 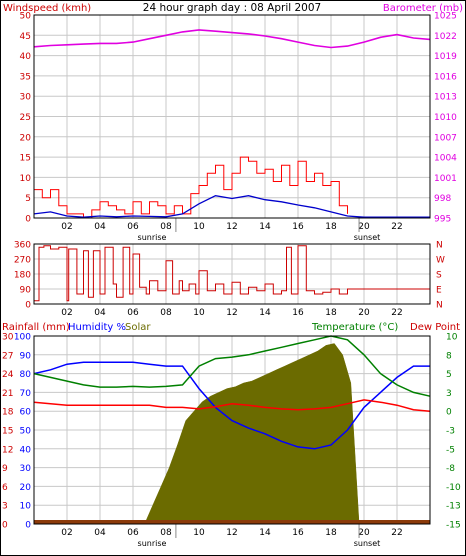 What do you see at coordinates (25, 77) in the screenshot?
I see `y-tick-label: 35` at bounding box center [25, 77].